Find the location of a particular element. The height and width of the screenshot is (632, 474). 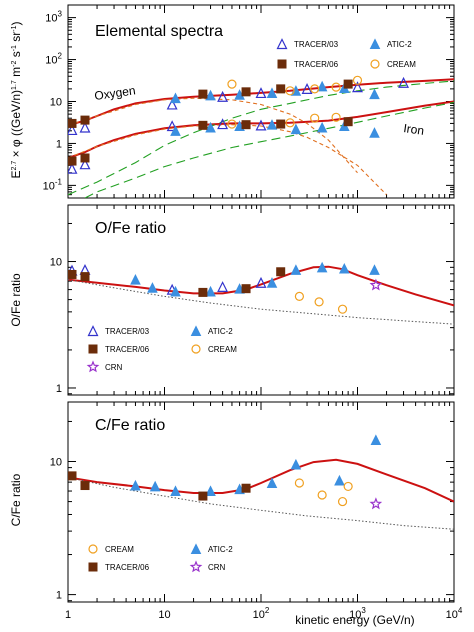

x-tick-label: 104 is located at coordinates (454, 613).